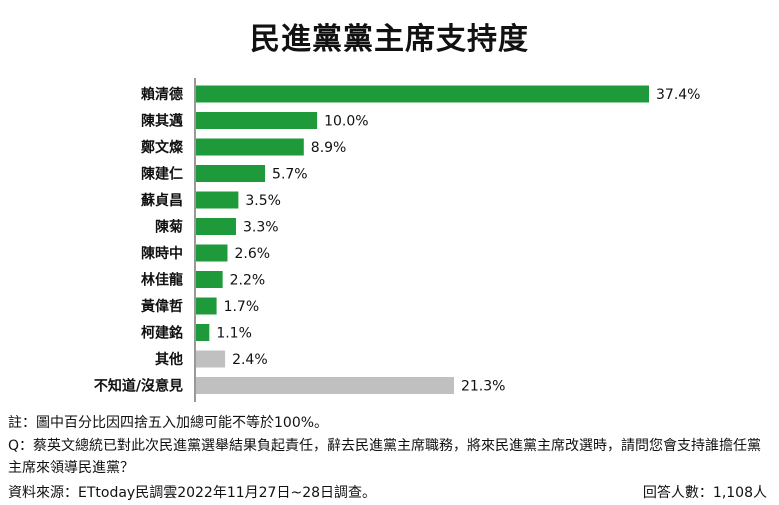  I want to click on value-label: 2.2%, so click(248, 281).